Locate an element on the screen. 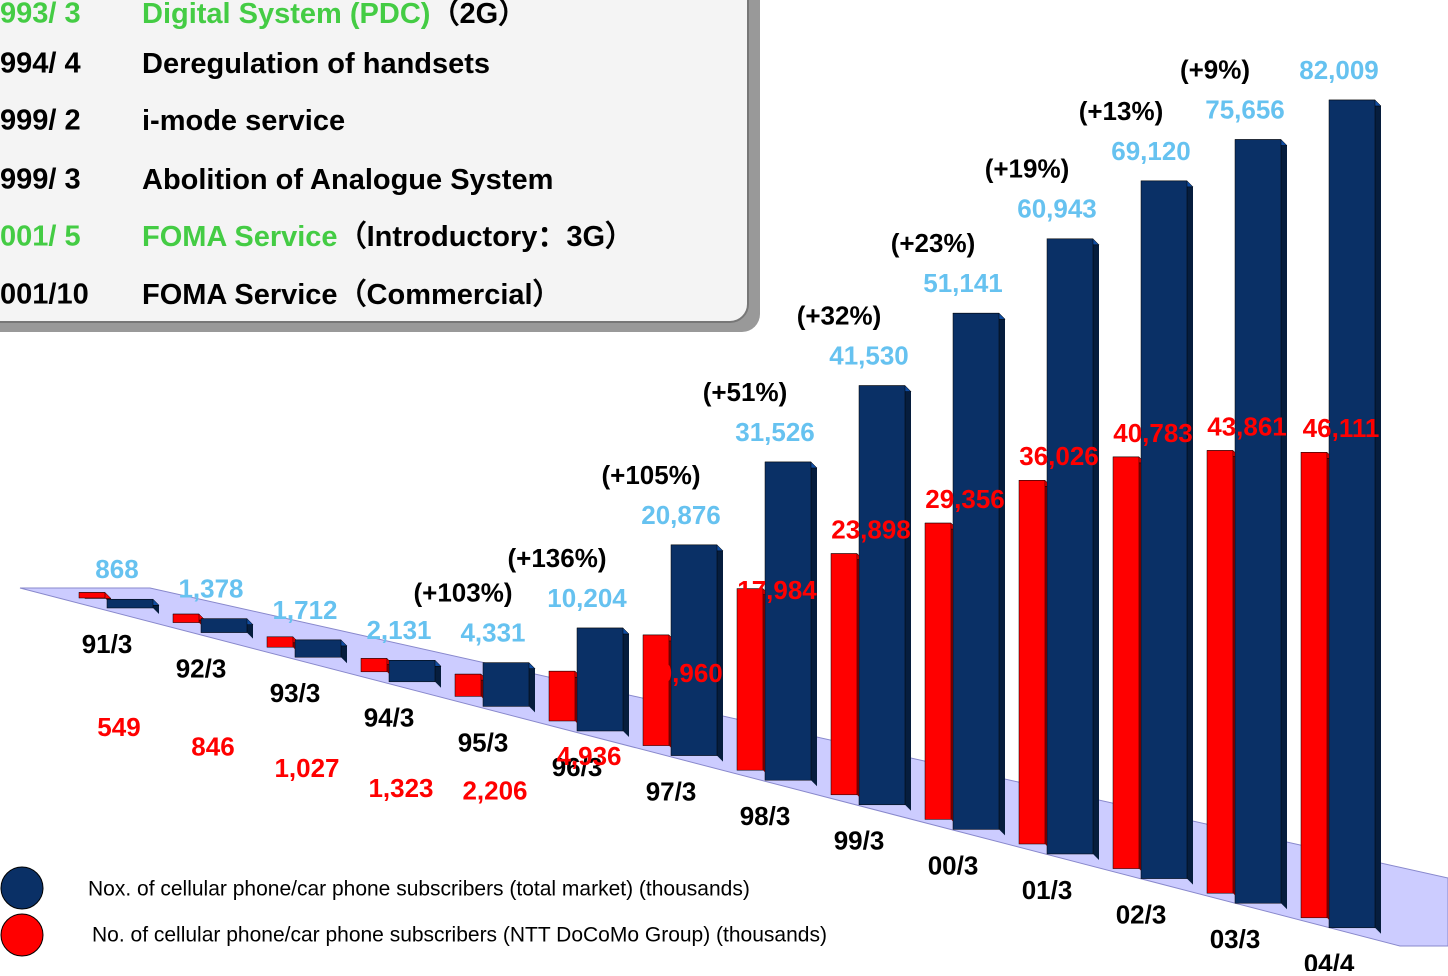 The image size is (1448, 976). x-tick-label: 93/3 is located at coordinates (295, 693).